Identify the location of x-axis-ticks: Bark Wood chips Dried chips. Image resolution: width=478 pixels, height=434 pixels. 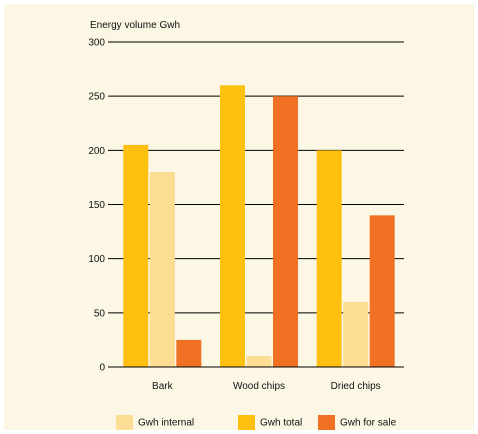
(266, 386).